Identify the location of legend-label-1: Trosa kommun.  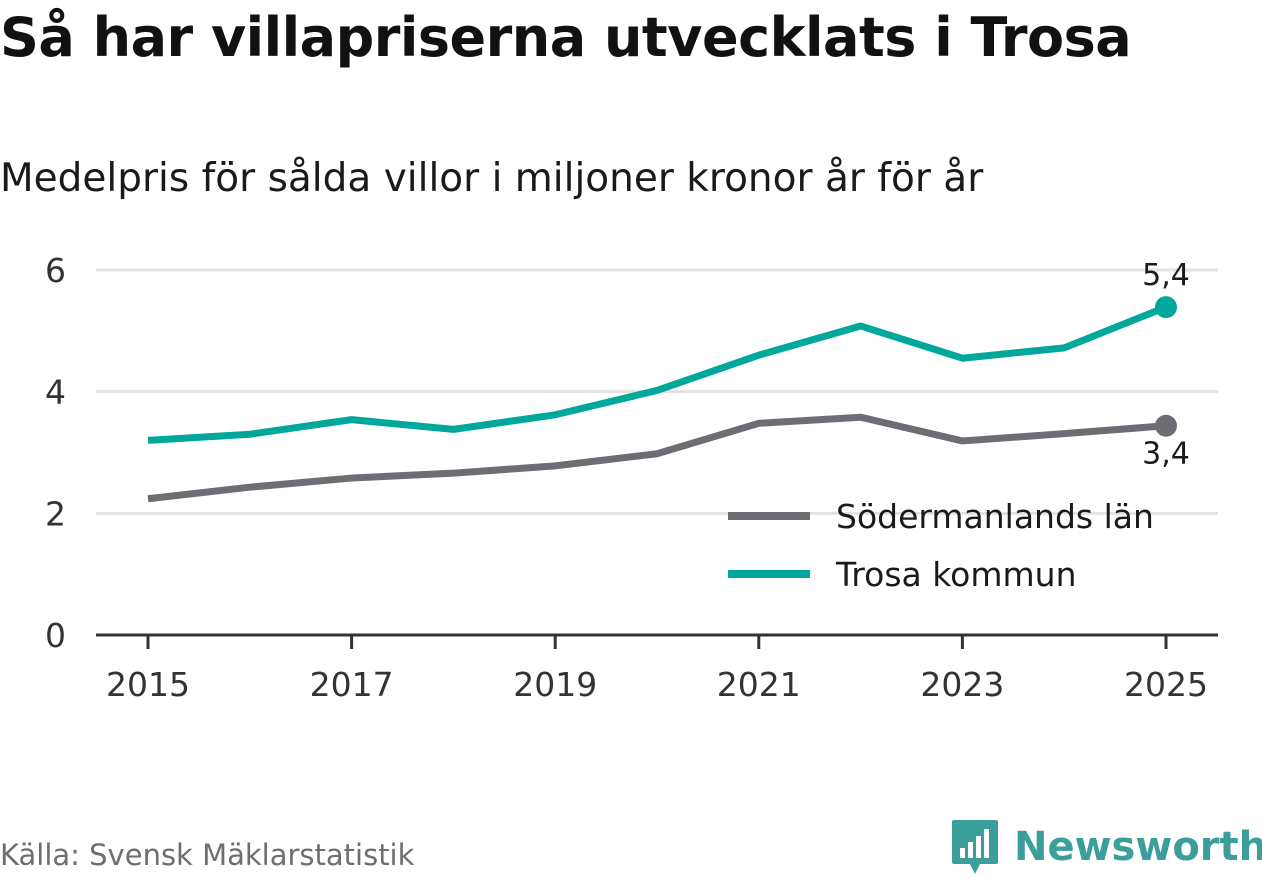
(956, 574).